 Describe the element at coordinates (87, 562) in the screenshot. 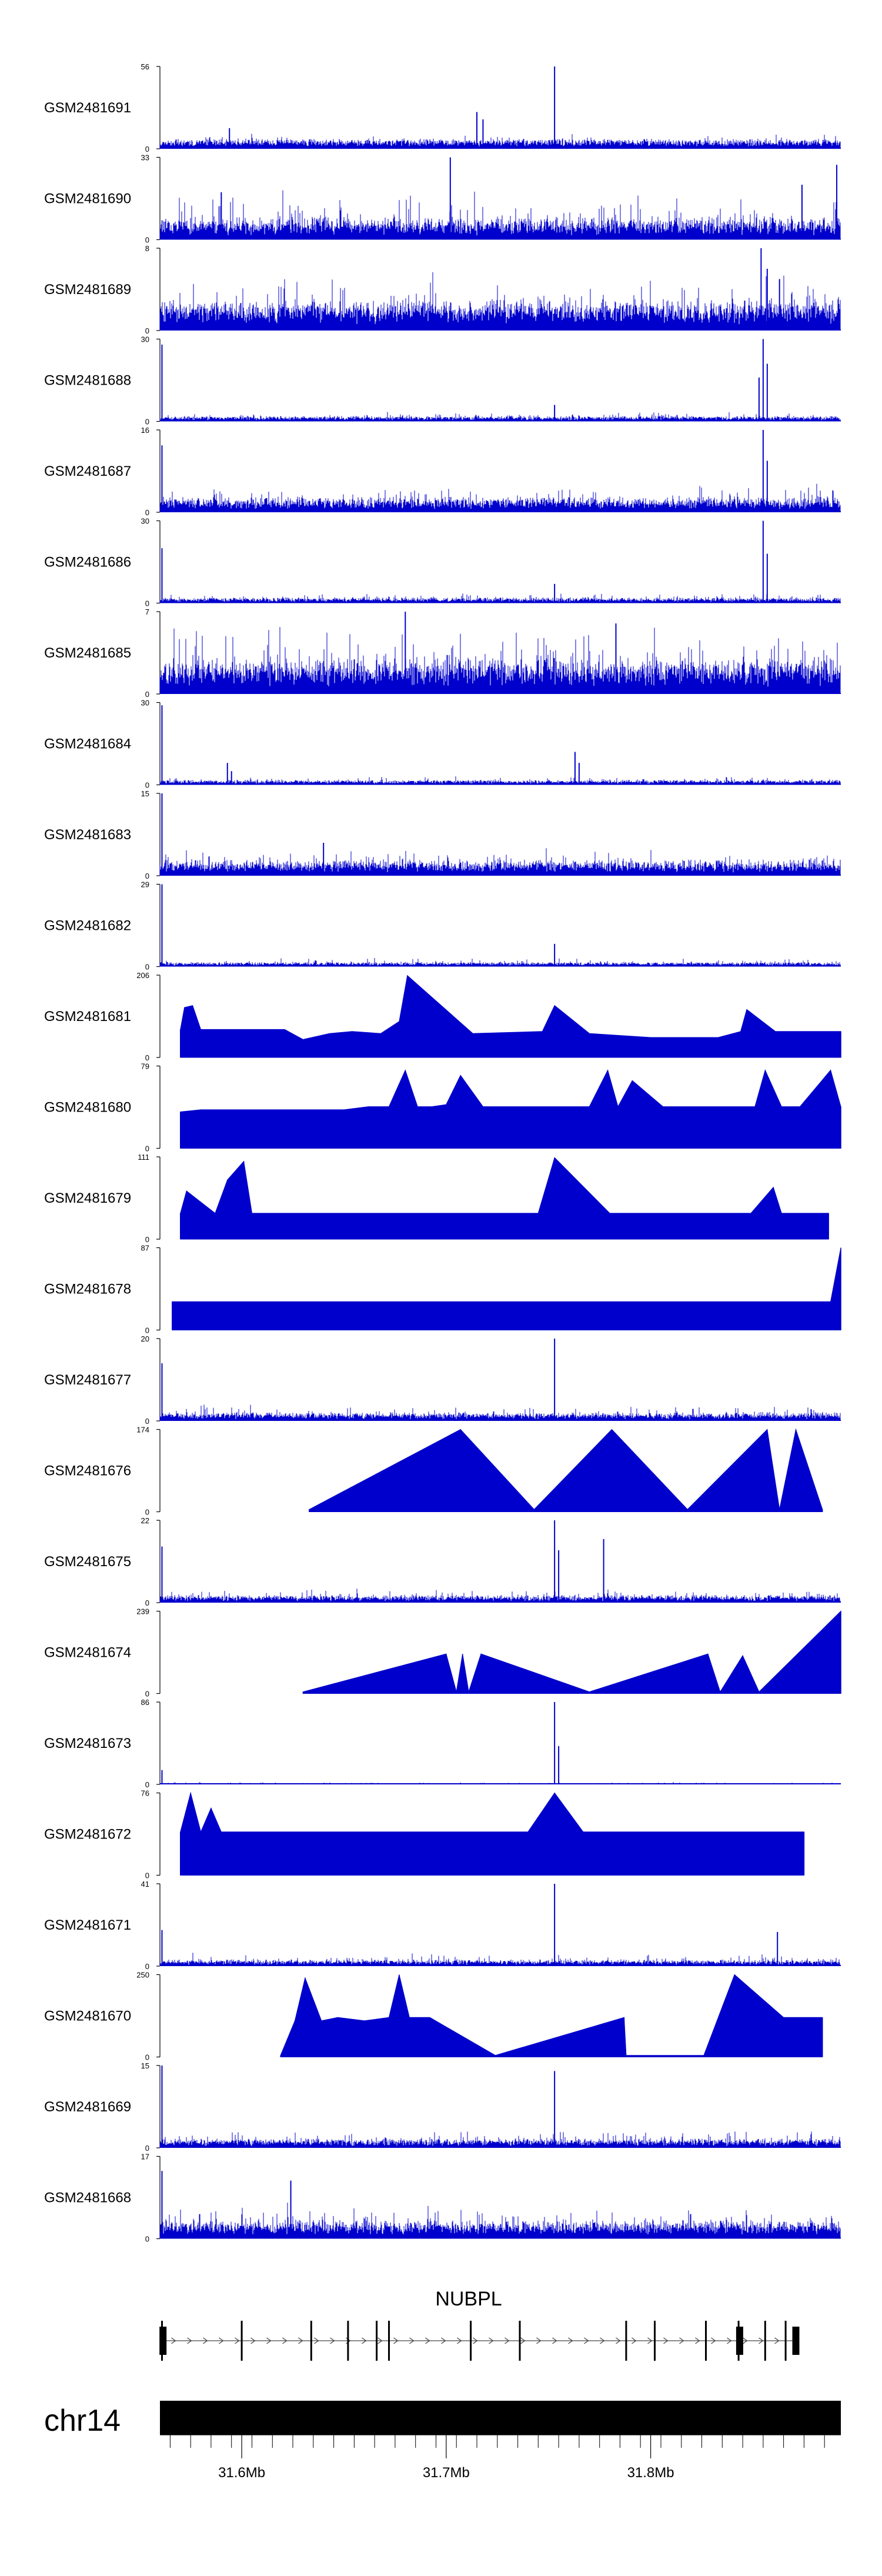

I see `track-label: GSM2481686` at that location.